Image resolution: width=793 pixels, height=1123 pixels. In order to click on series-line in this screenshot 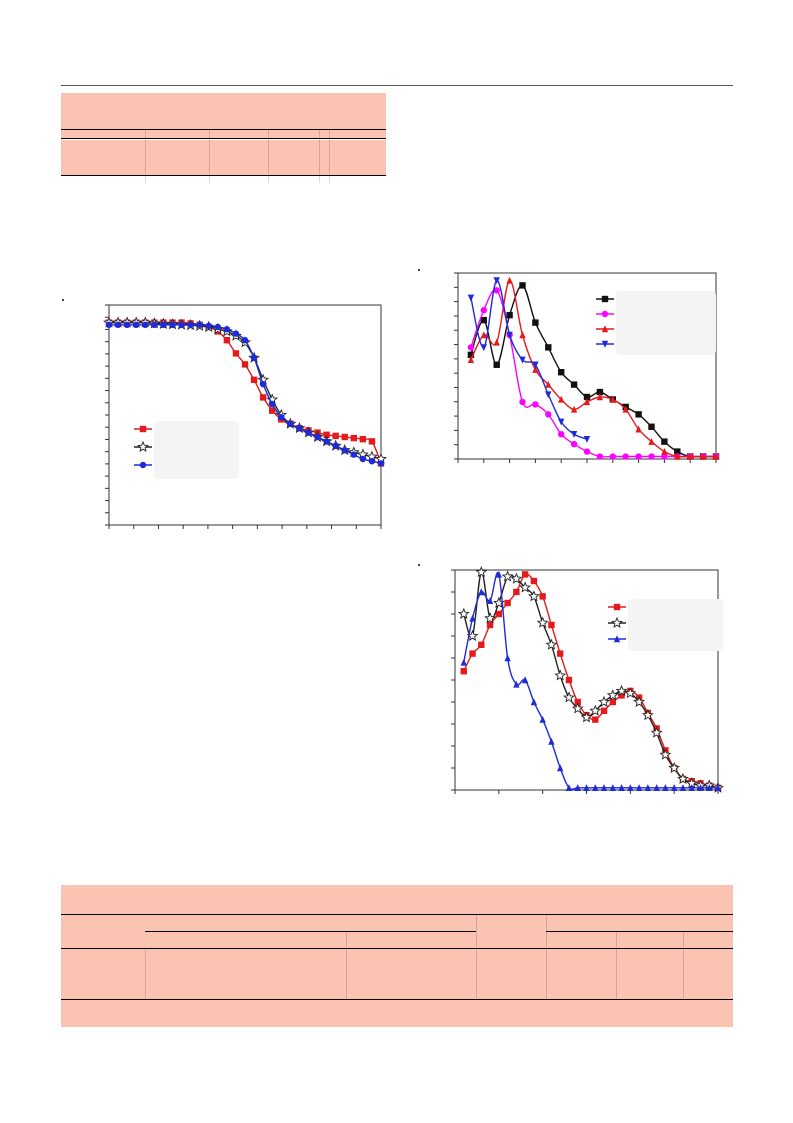, I will do `click(245, 394)`.